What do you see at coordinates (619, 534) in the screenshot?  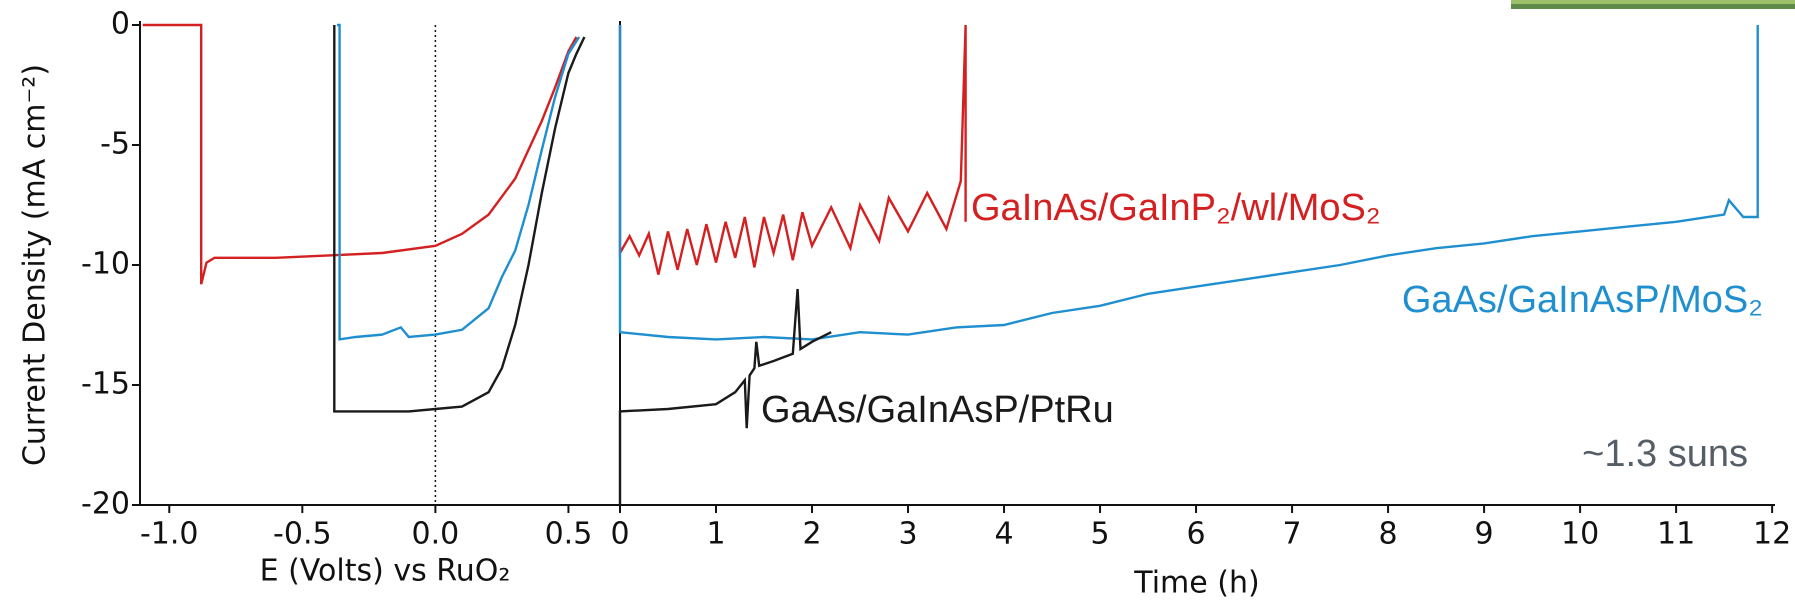 I see `x-tick-label: 0` at bounding box center [619, 534].